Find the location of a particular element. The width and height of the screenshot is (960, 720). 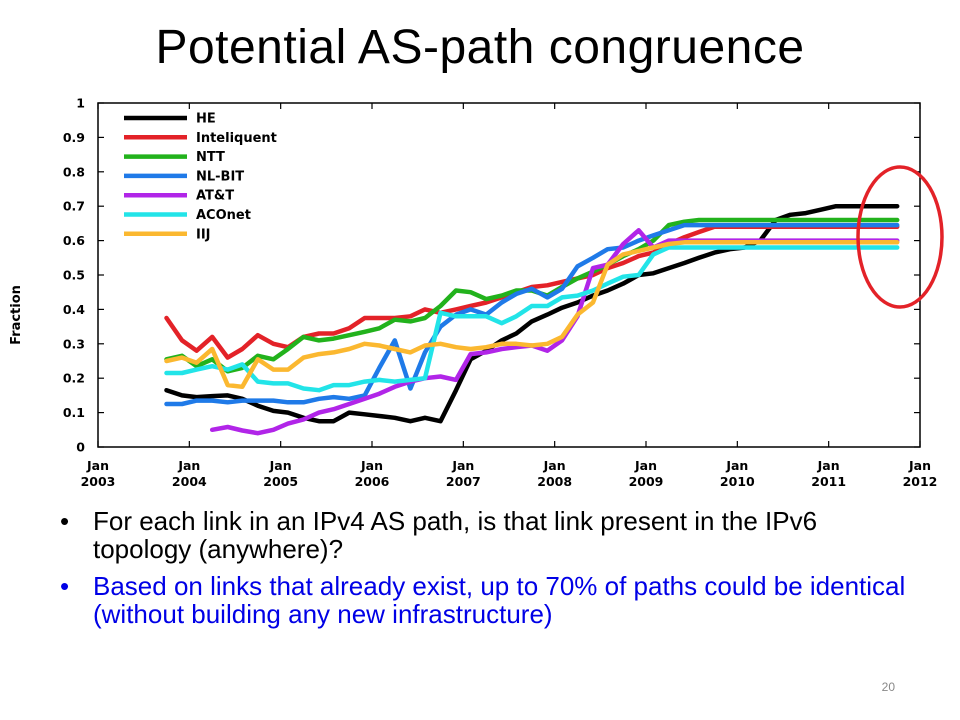

y-tick-label: 0.8 is located at coordinates (74, 171).